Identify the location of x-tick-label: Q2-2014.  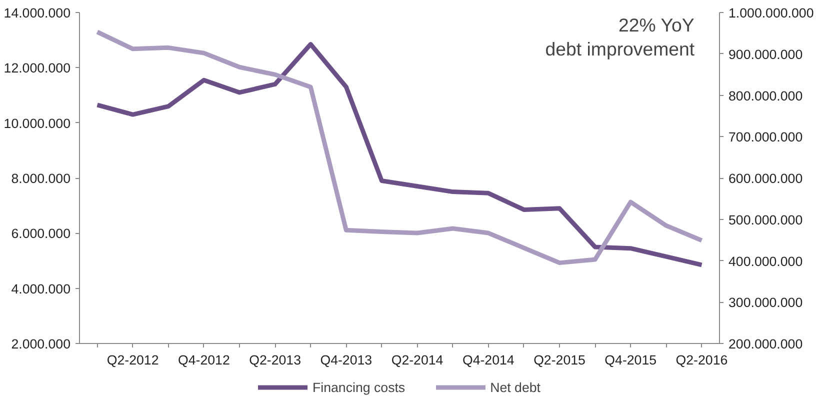
(417, 360).